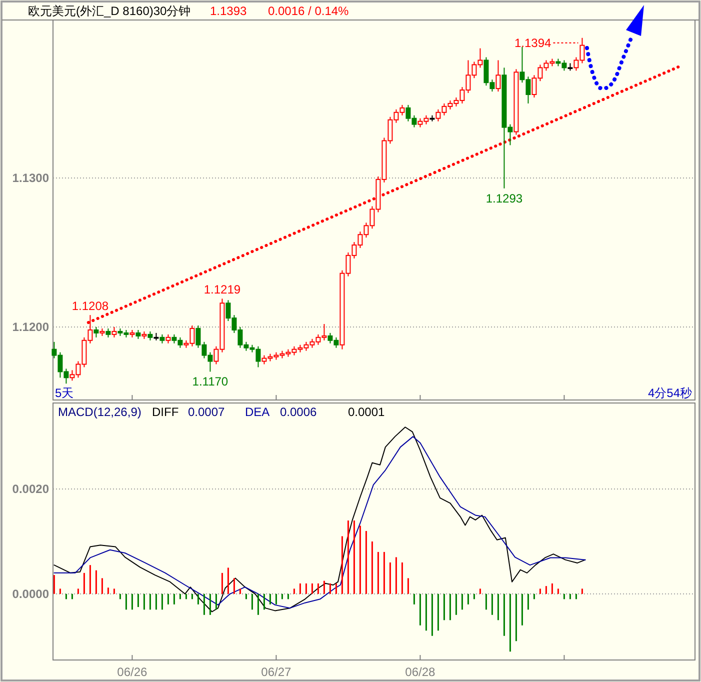  I want to click on chart-title: MACD(12,26,9), so click(100, 412).